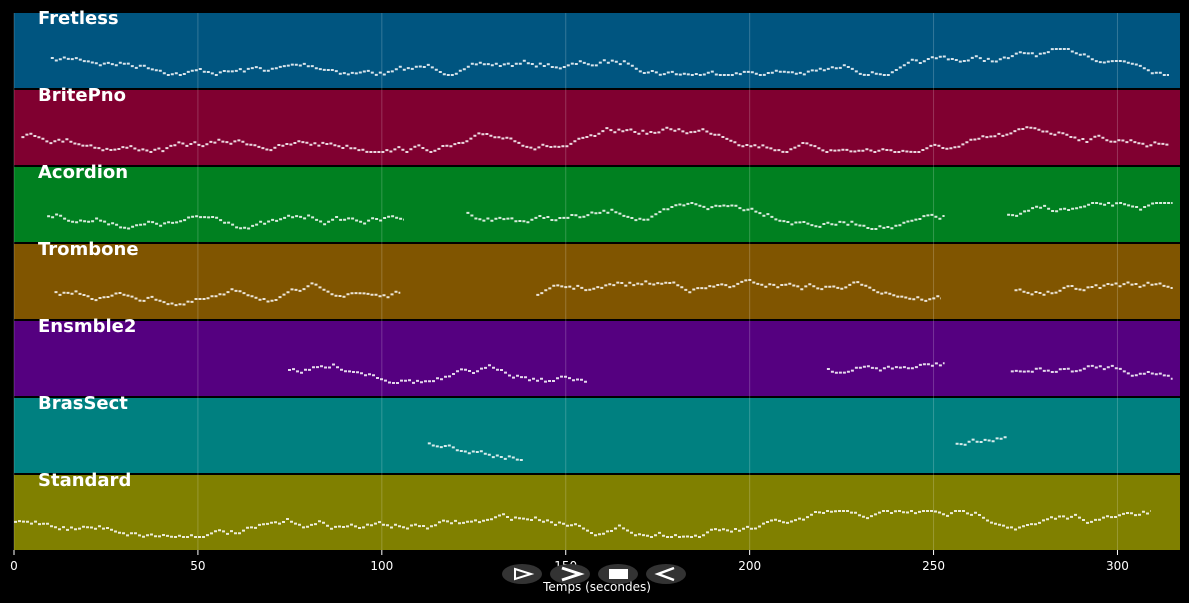  I want to click on x-tick-label: 50, so click(197, 566).